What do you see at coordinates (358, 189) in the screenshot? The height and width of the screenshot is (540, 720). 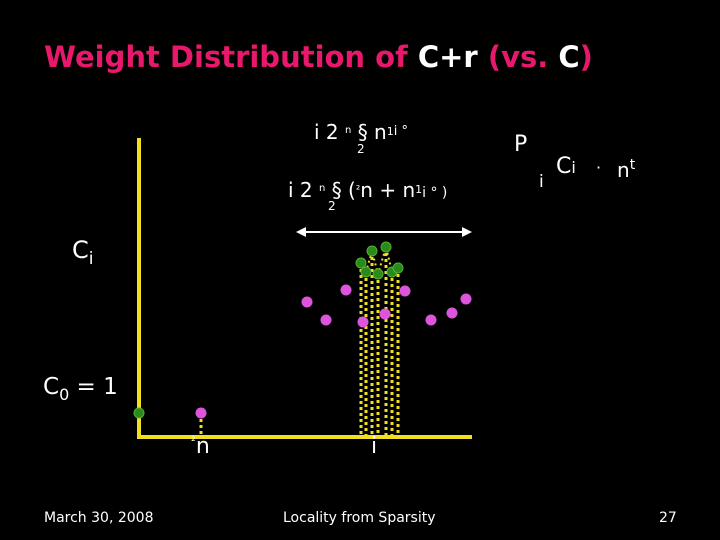 I see `formula-2-sup: ²` at bounding box center [358, 189].